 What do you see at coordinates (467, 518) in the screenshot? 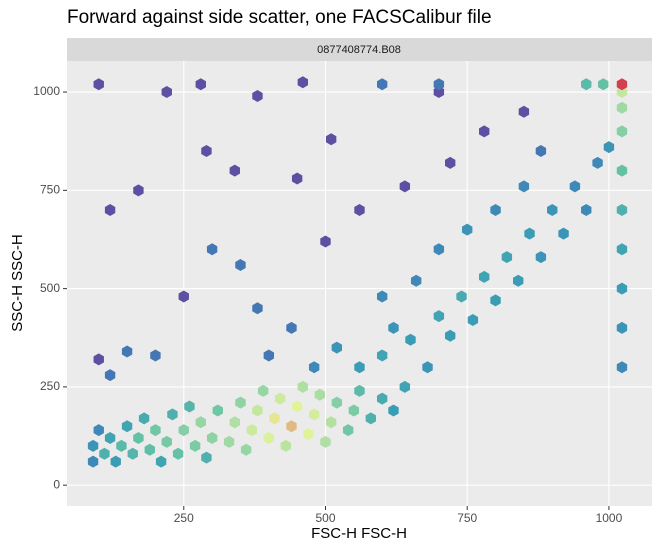
I see `x-tick-label: 750` at bounding box center [467, 518].